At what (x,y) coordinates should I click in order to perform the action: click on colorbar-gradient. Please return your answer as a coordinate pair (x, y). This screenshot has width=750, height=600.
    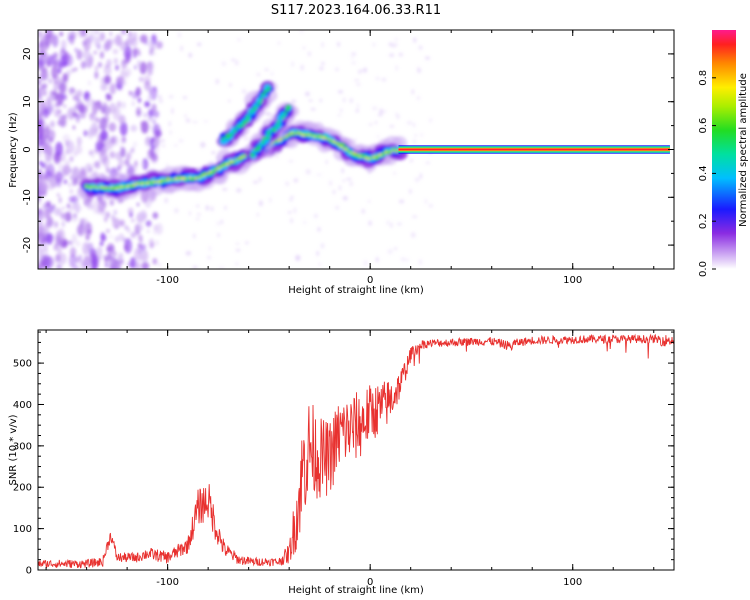
    Looking at the image, I should click on (724, 149).